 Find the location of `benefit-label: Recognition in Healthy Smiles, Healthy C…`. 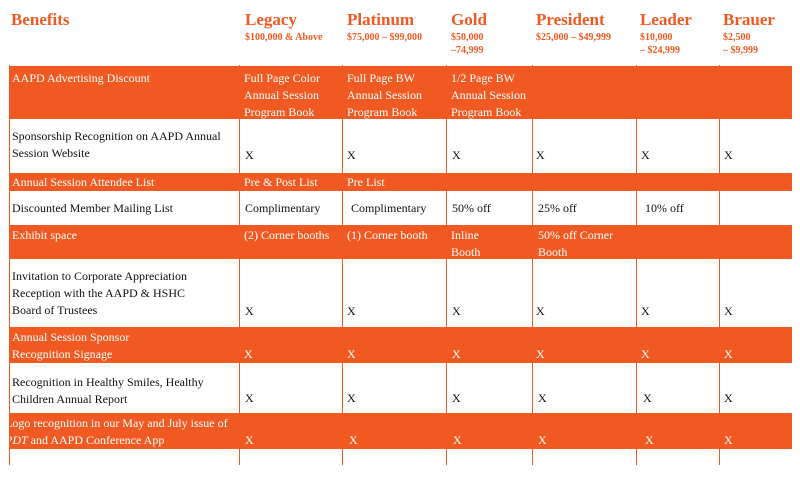

benefit-label: Recognition in Healthy Smiles, Healthy C… is located at coordinates (108, 390).